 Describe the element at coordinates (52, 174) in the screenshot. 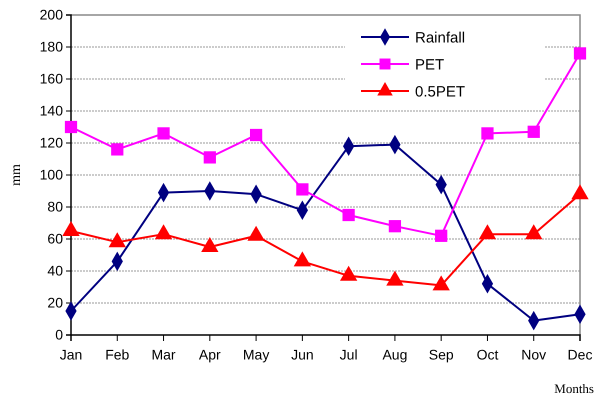

I see `y-tick-label: 100` at that location.